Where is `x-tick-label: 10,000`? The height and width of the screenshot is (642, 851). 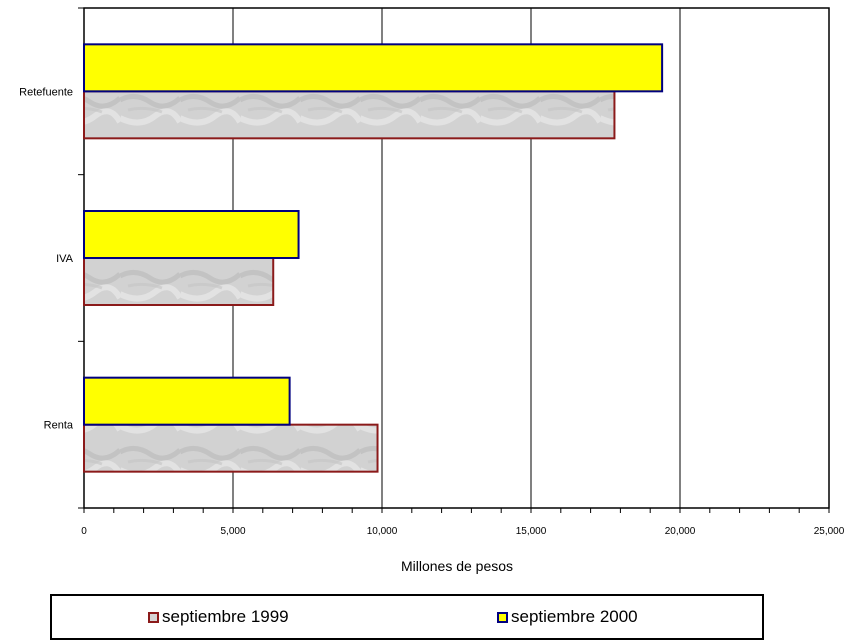
x-tick-label: 10,000 is located at coordinates (382, 531).